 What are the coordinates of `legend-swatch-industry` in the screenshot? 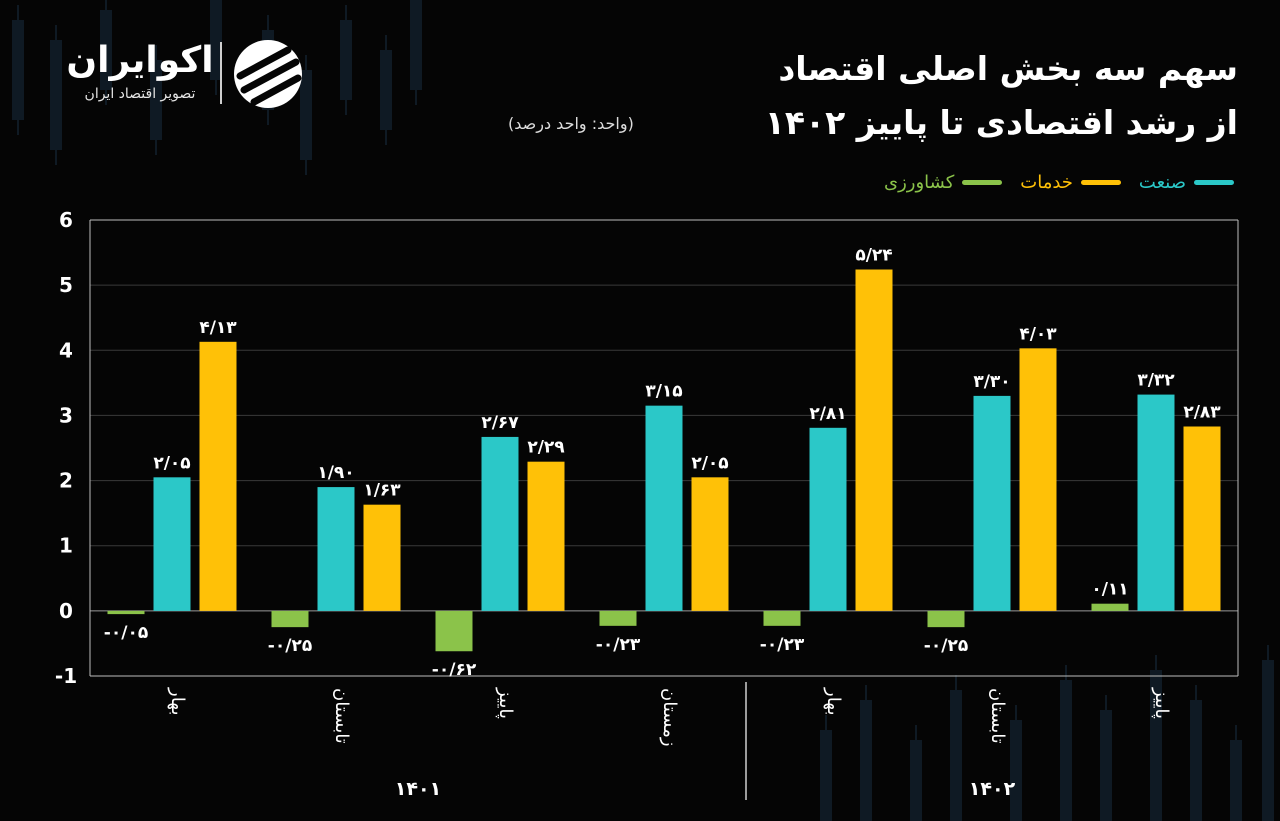 It's located at (1214, 182).